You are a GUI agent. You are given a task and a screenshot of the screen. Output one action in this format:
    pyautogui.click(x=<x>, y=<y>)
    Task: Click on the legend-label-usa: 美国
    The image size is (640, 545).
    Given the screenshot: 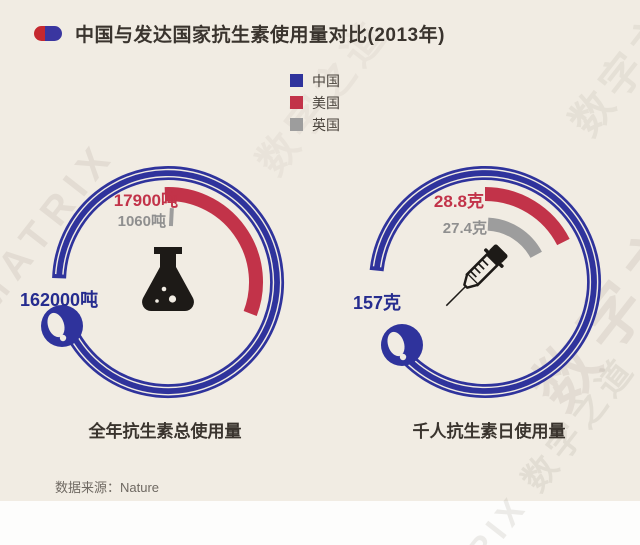 What is the action you would take?
    pyautogui.click(x=326, y=102)
    